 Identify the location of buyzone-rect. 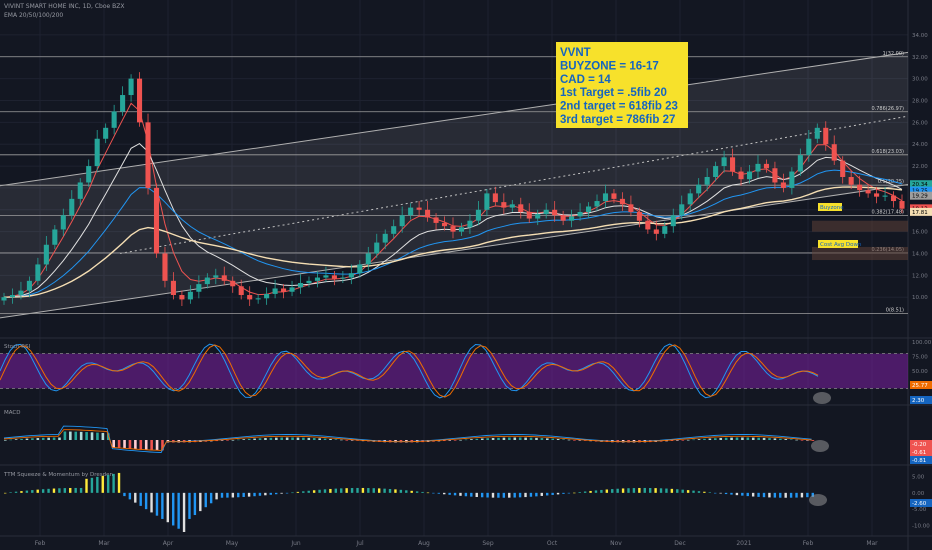
(860, 226).